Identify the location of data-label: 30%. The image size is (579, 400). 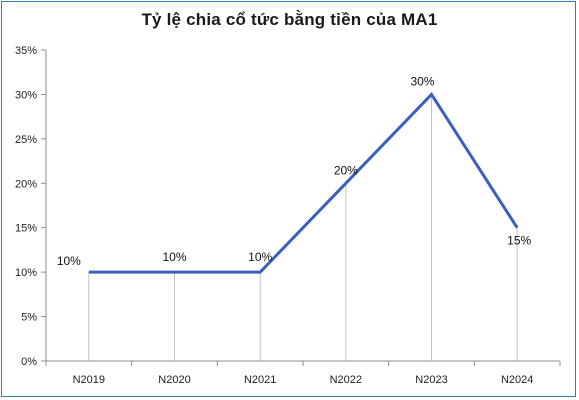
(422, 81).